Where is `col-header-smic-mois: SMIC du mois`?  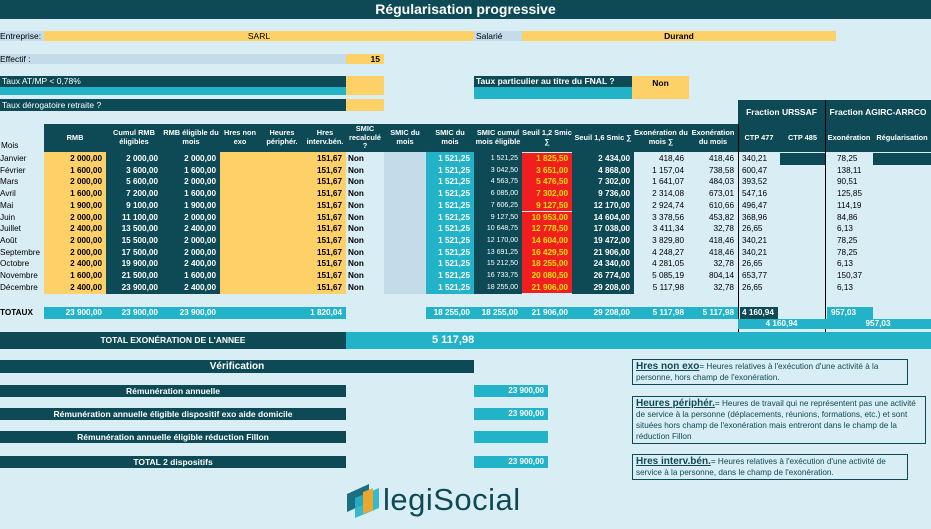
col-header-smic-mois: SMIC du mois is located at coordinates (405, 138).